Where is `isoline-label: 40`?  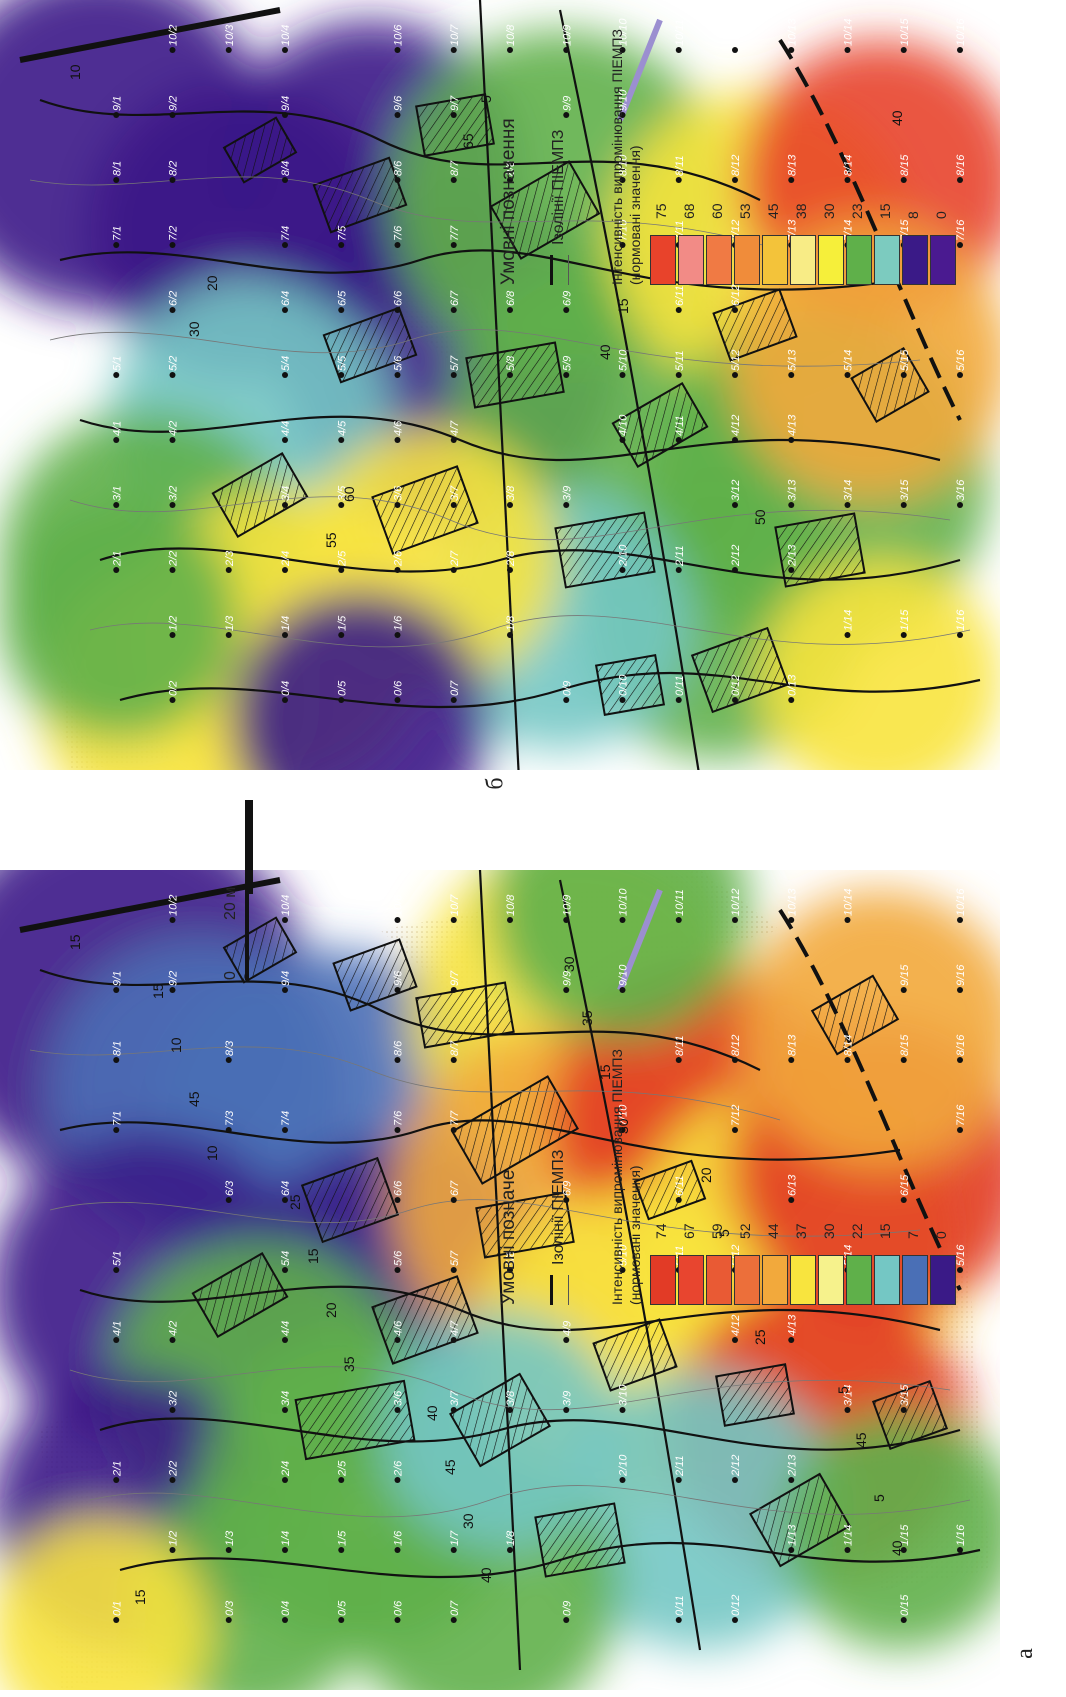 isoline-label: 40 is located at coordinates (897, 118).